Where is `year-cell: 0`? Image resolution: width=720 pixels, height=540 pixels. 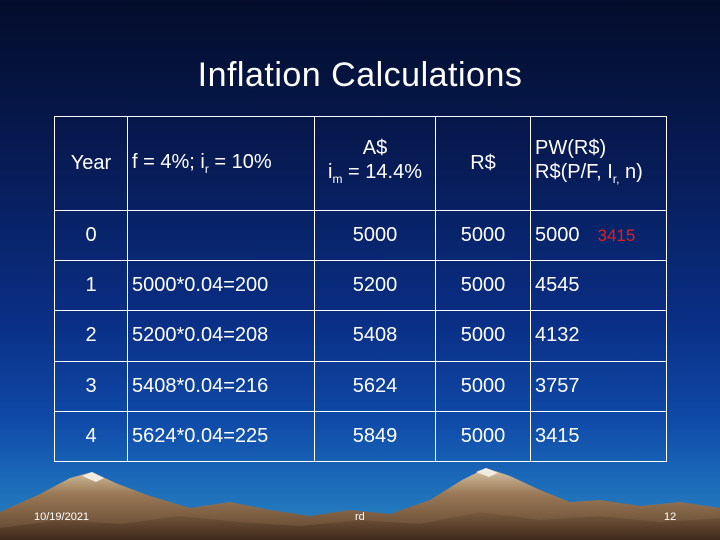
year-cell: 0 is located at coordinates (91, 235).